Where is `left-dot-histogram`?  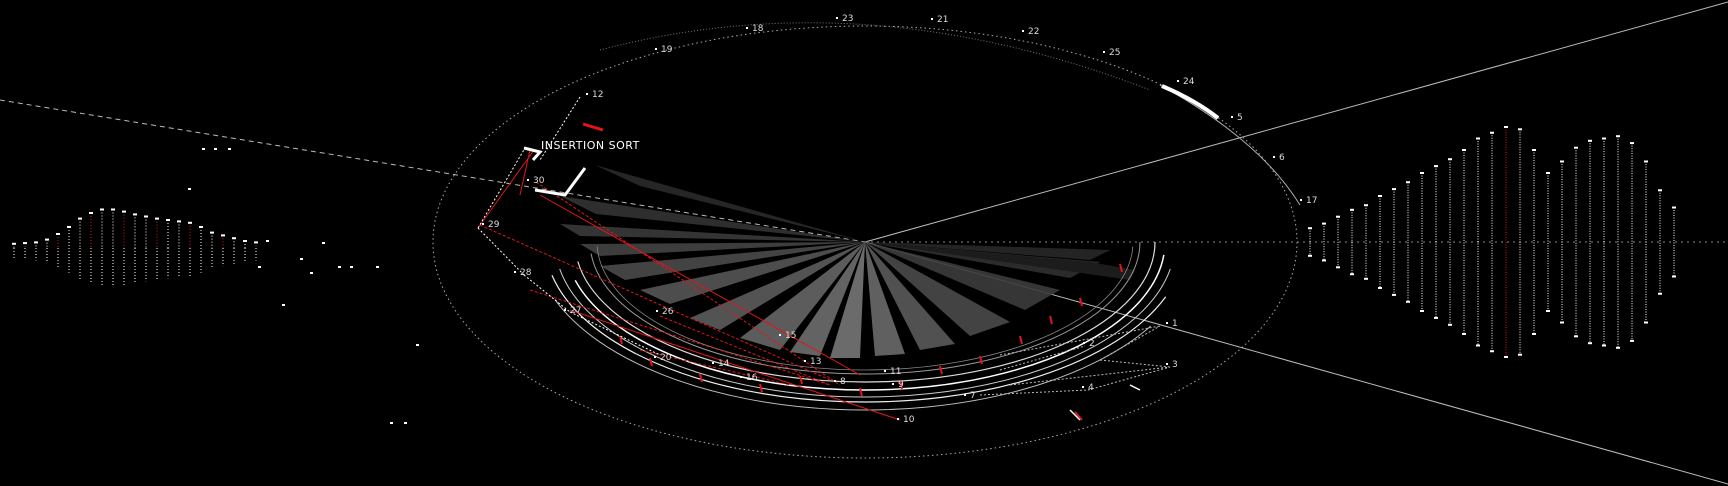 left-dot-histogram is located at coordinates (135, 247).